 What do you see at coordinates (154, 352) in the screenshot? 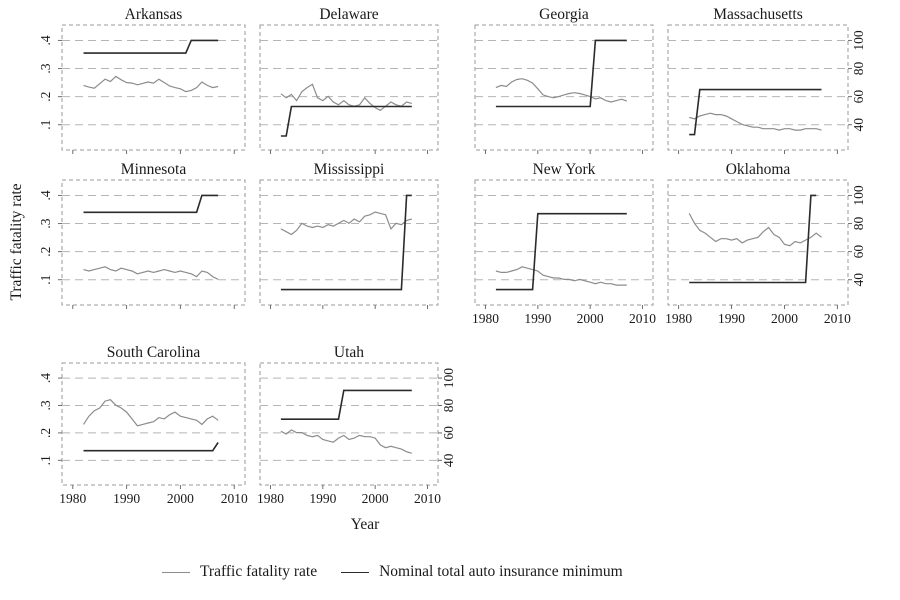
I see `subplot-title: South Carolina` at bounding box center [154, 352].